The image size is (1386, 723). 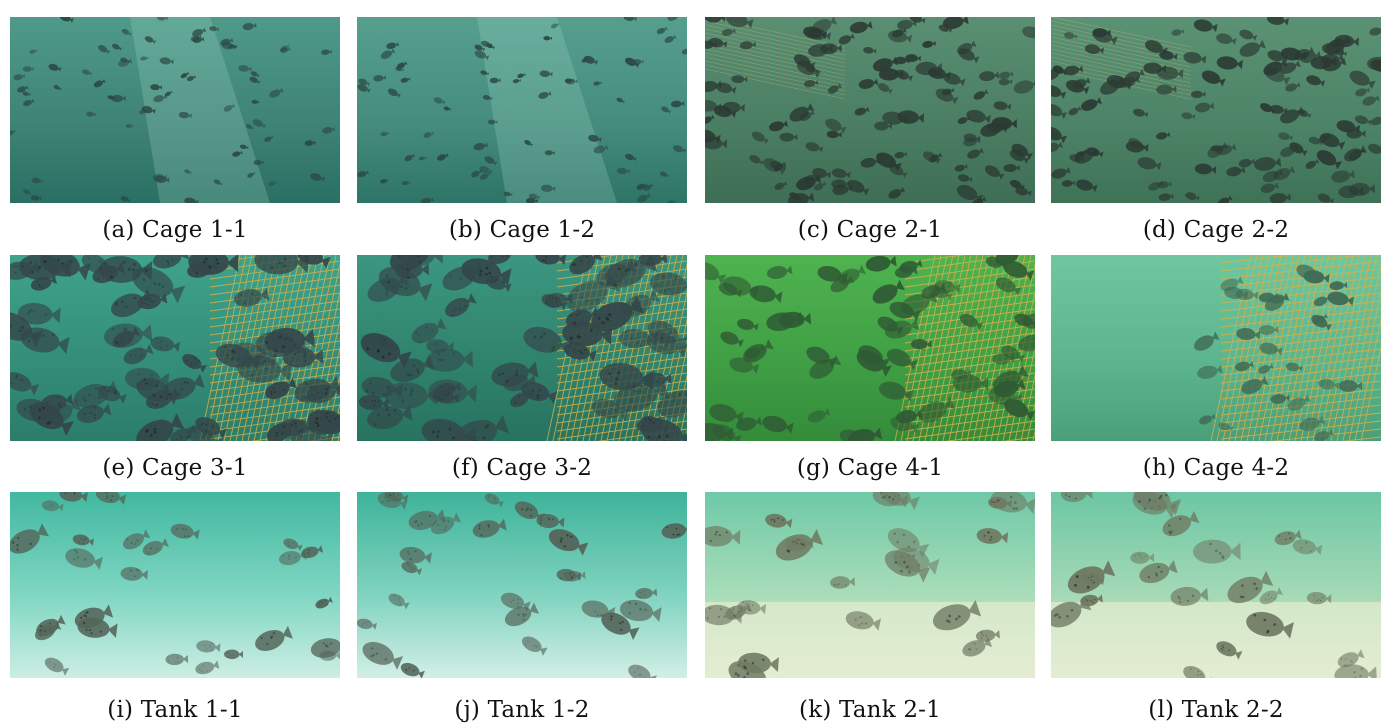 I want to click on panel-cage-4-2: (h) Cage 4-2, so click(x=1216, y=348).